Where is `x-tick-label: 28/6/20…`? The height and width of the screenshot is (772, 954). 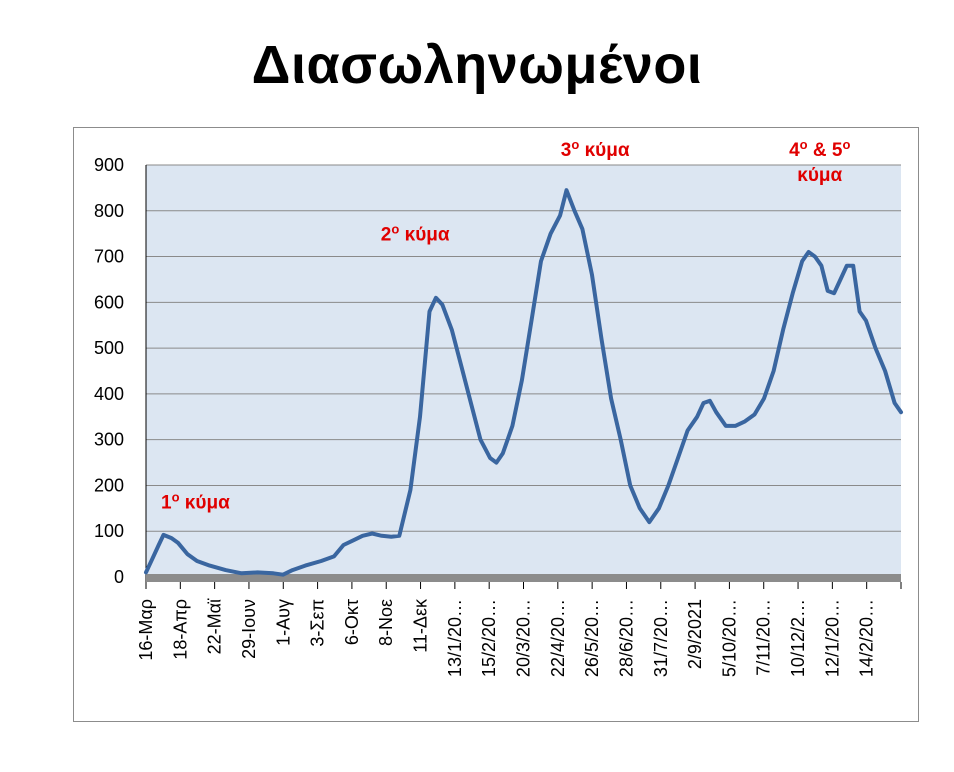
x-tick-label: 28/6/20… is located at coordinates (626, 638).